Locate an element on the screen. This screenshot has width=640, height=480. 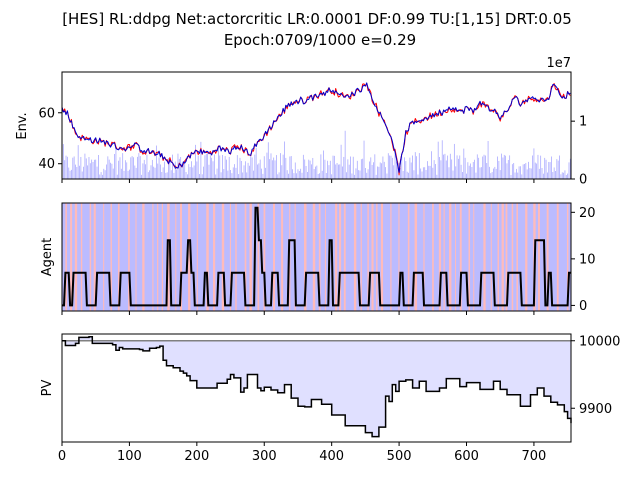
y-tick-label: 40 is located at coordinates (46, 164).